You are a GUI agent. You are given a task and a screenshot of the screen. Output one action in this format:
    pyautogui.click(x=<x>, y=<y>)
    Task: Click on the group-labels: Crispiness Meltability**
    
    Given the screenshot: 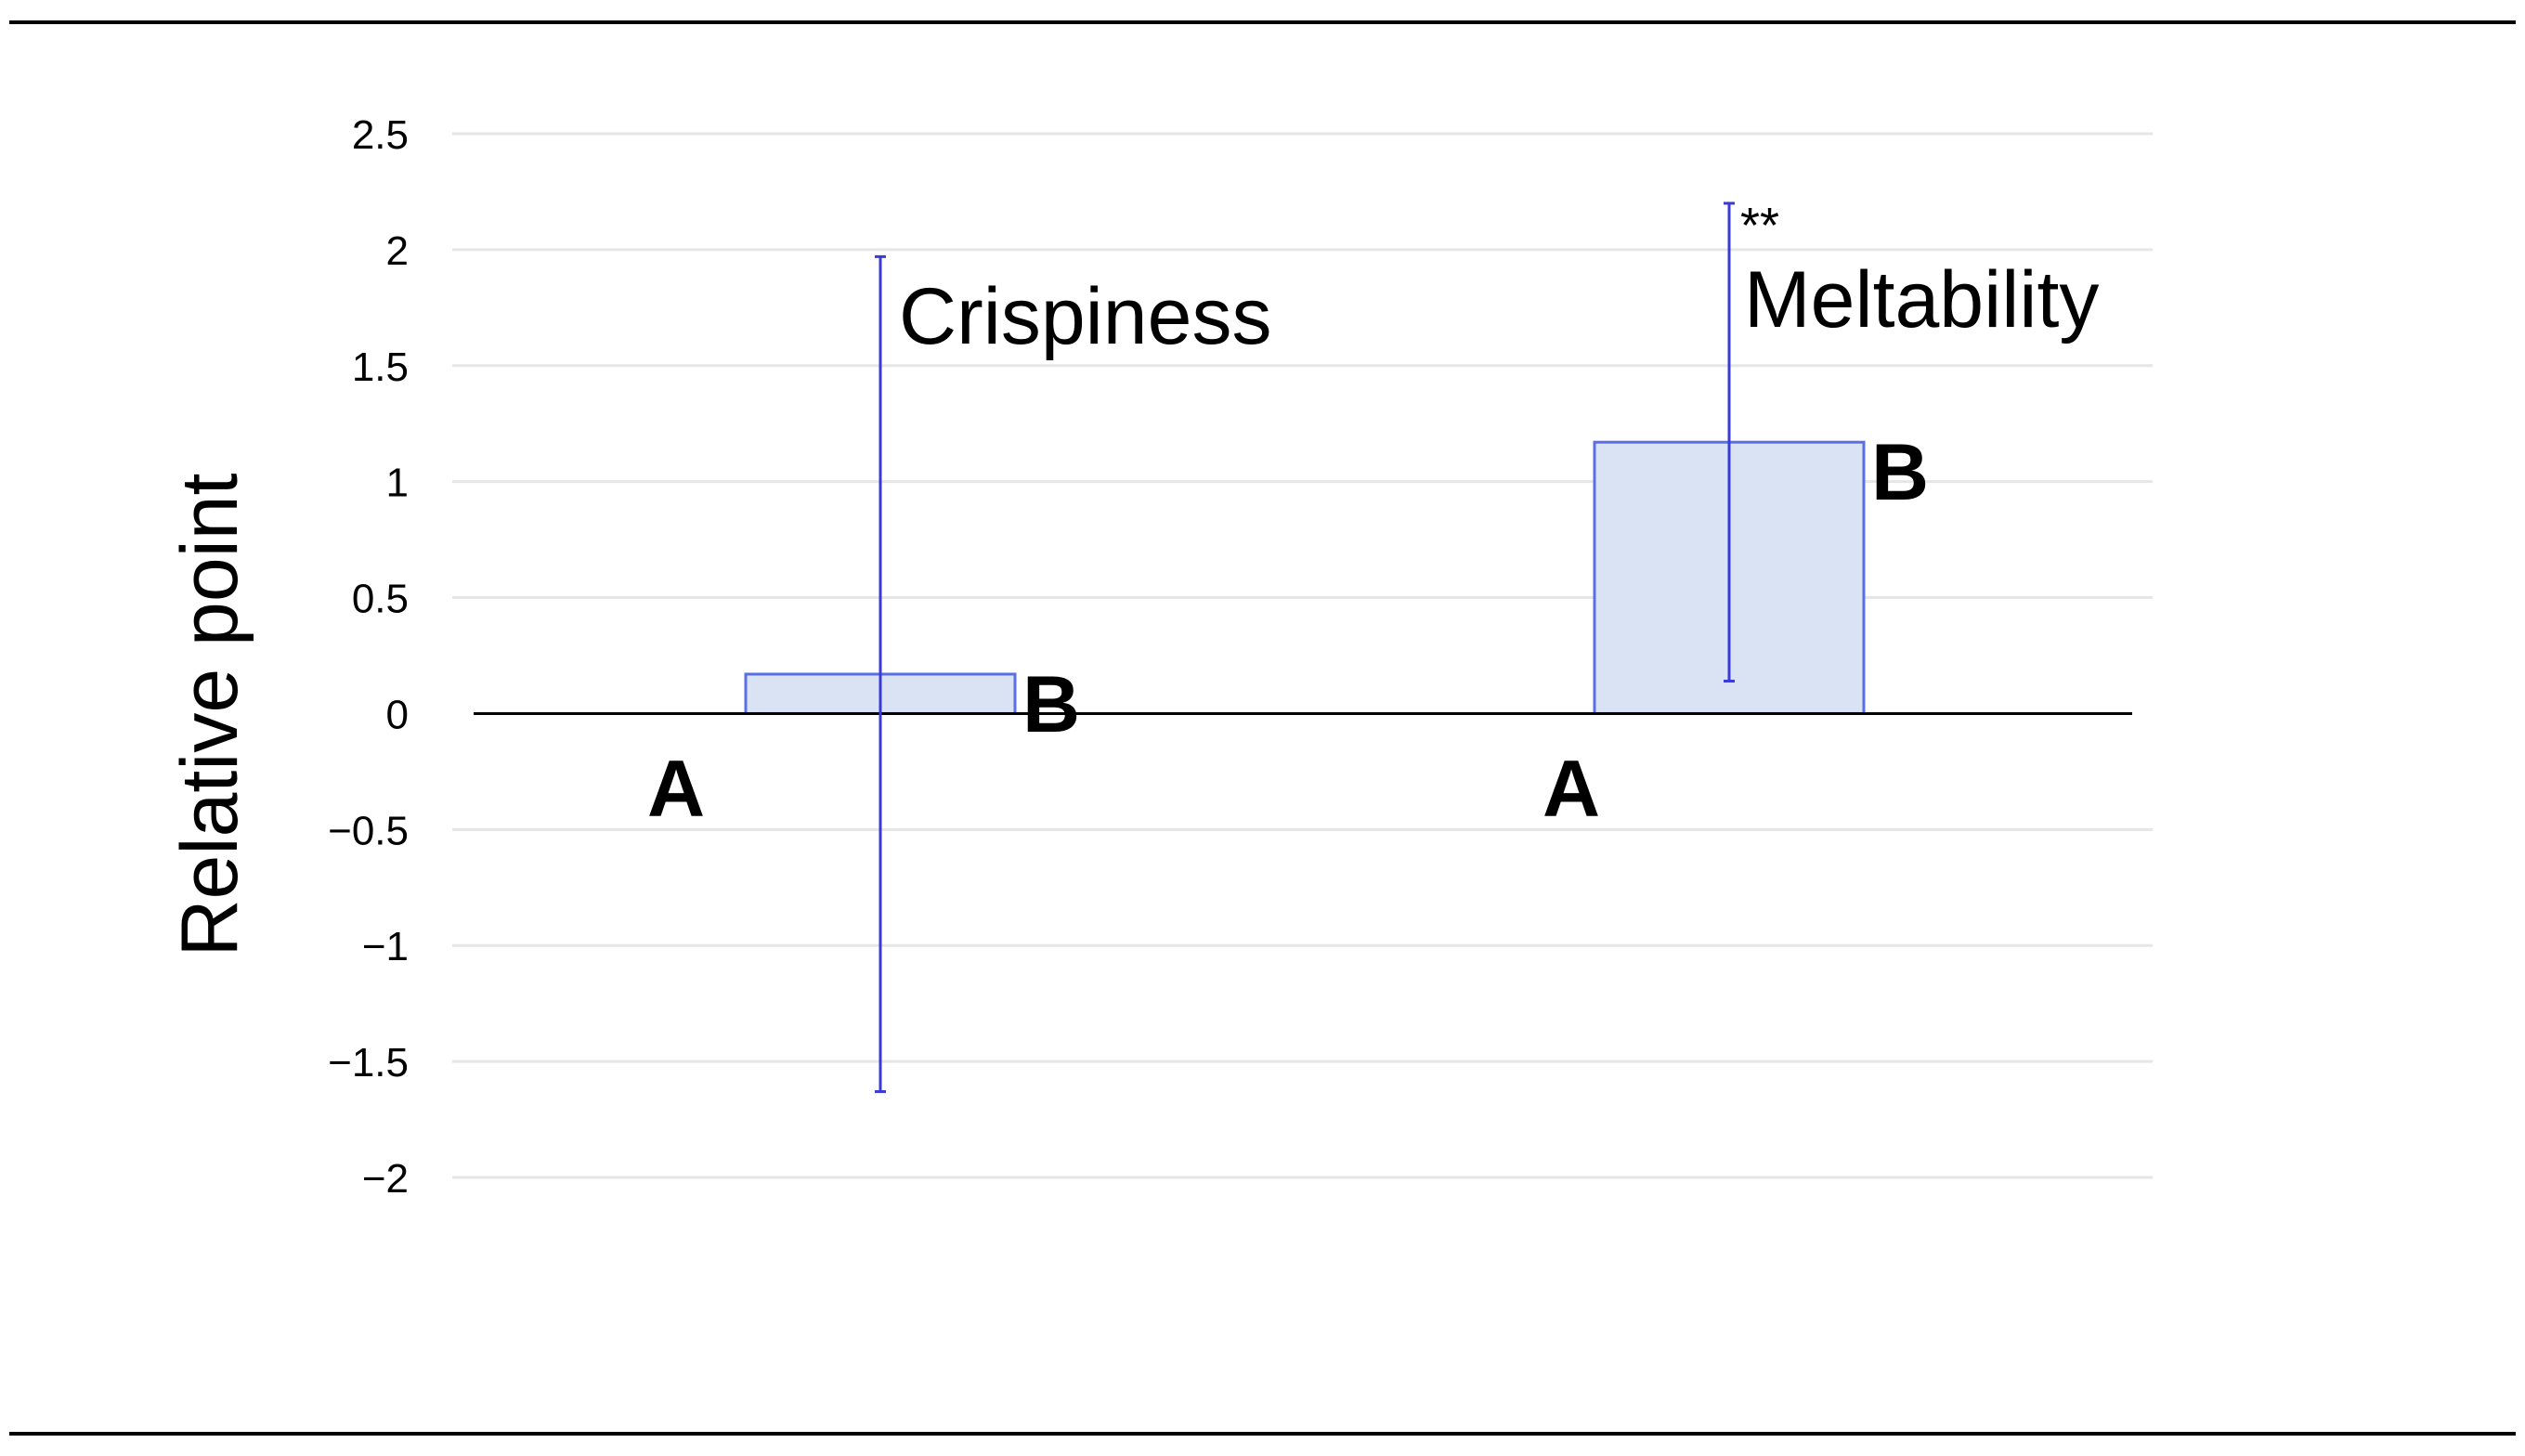 What is the action you would take?
    pyautogui.click(x=1499, y=279)
    